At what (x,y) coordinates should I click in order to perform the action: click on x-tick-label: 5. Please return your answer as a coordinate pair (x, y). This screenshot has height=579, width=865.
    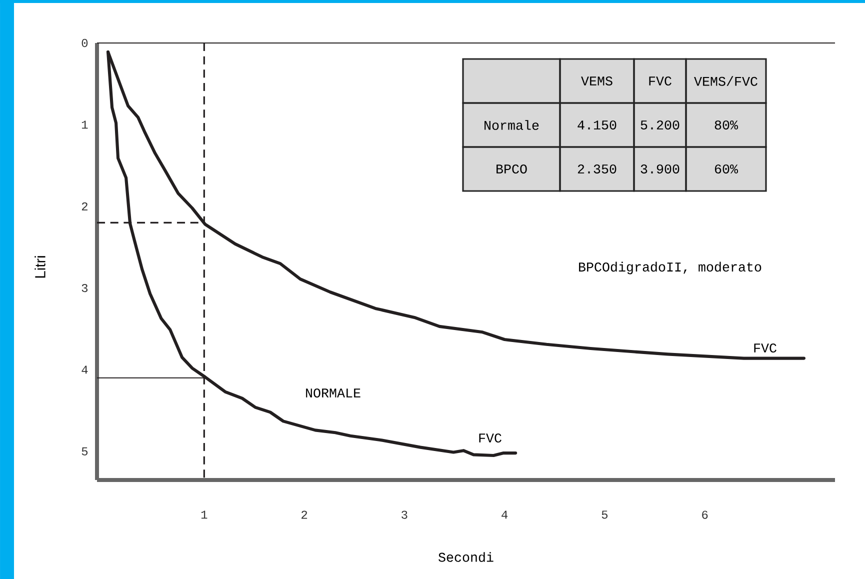
    Looking at the image, I should click on (605, 514).